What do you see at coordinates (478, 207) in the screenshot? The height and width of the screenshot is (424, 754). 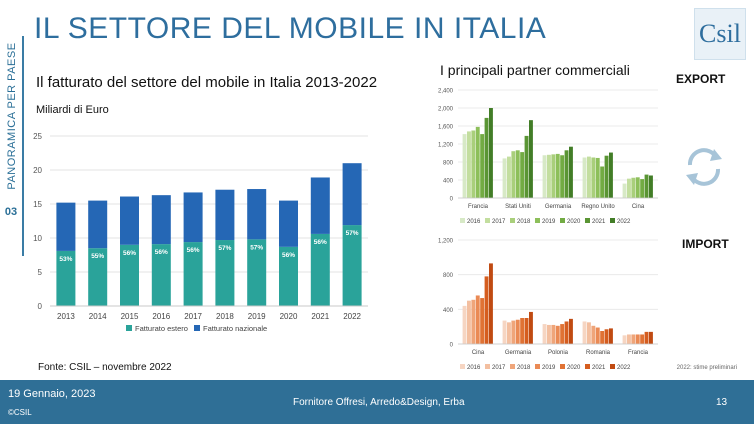 I see `x-tick-label: Francia` at bounding box center [478, 207].